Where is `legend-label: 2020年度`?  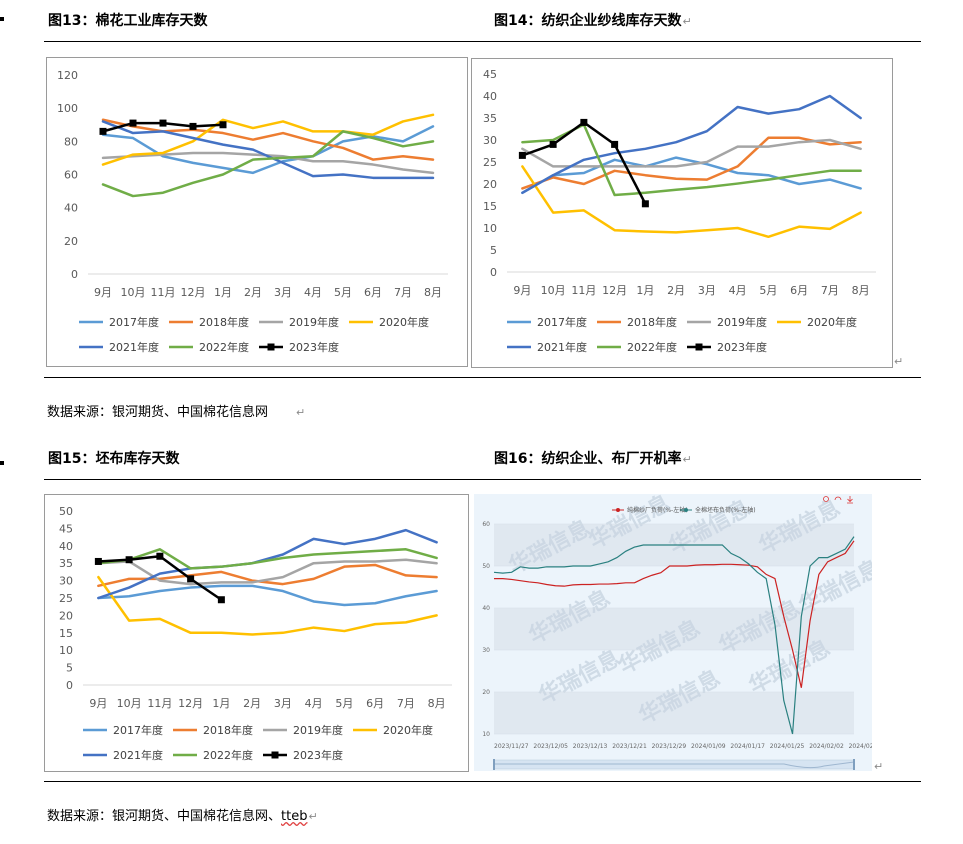 legend-label: 2020年度 is located at coordinates (404, 322).